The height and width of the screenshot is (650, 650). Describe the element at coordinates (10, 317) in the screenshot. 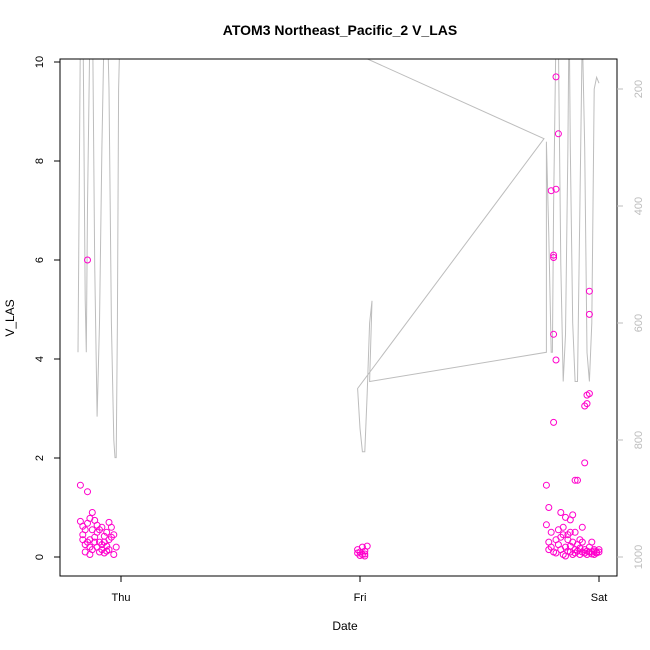

I see `y-axis-label: V_LAS` at that location.